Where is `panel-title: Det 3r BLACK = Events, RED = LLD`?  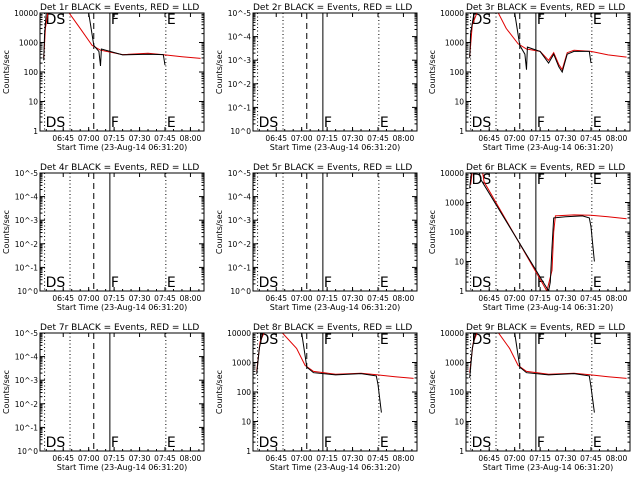 panel-title: Det 3r BLACK = Events, RED = LLD is located at coordinates (545, 8).